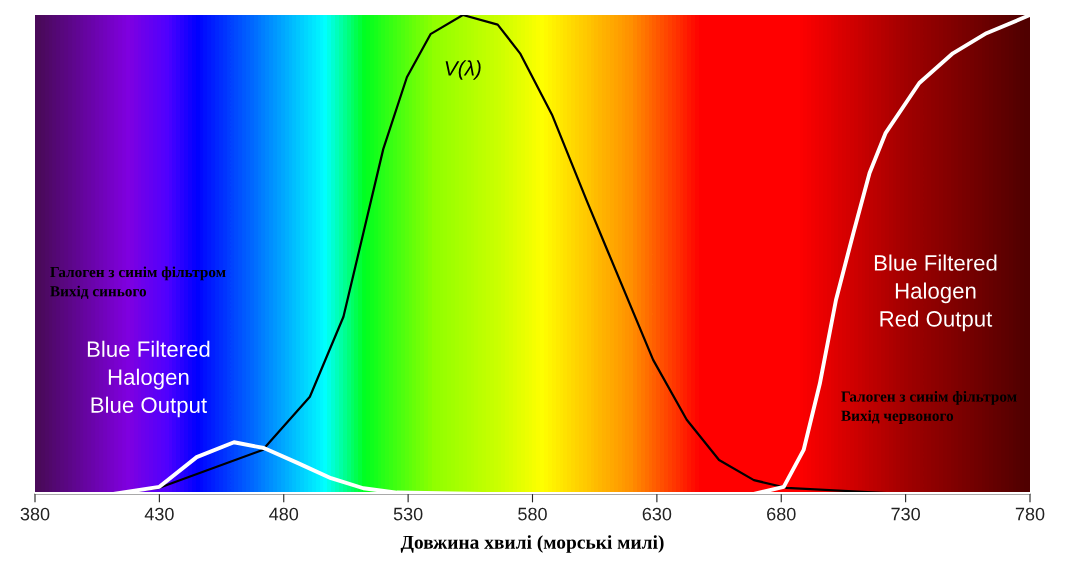 The height and width of the screenshot is (588, 1090). I want to click on x-tick-label: 530, so click(408, 514).